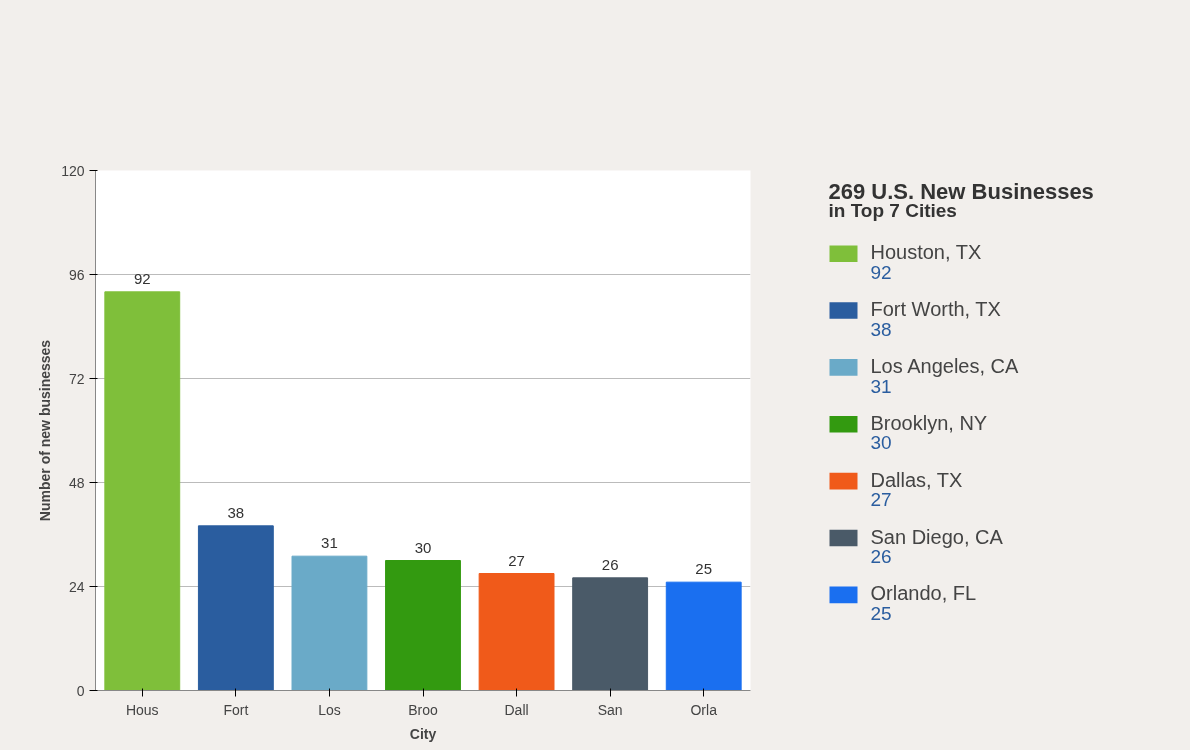 Image resolution: width=1200 pixels, height=752 pixels. Describe the element at coordinates (76, 482) in the screenshot. I see `y-tick-label: 48` at that location.